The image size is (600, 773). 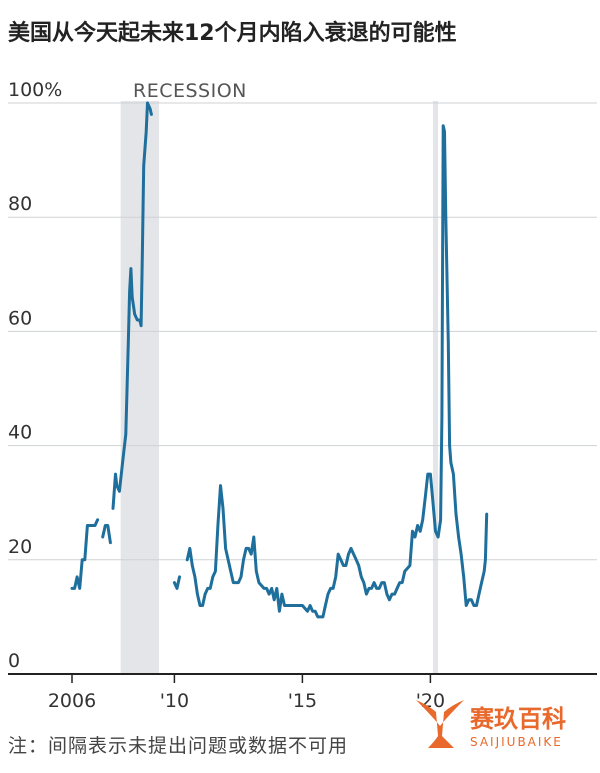 I want to click on y-tick-label-60: 60, so click(x=20, y=318).